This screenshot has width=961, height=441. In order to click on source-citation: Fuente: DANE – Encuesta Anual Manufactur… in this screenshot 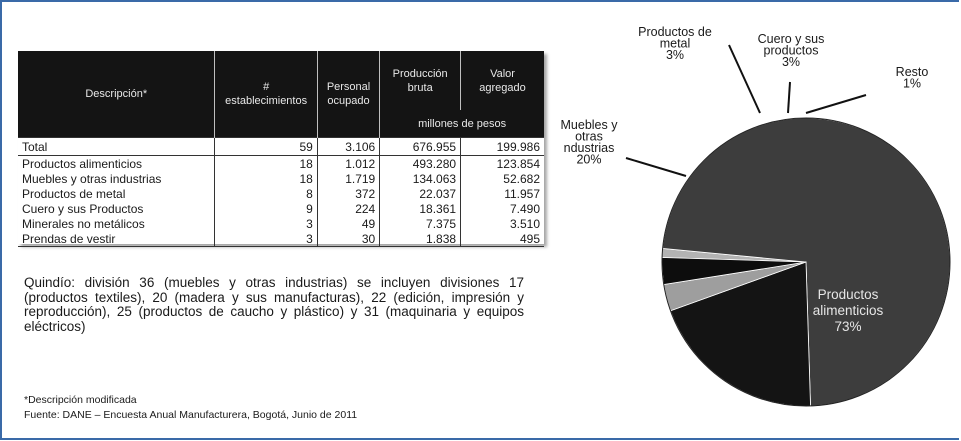, I will do `click(191, 415)`.